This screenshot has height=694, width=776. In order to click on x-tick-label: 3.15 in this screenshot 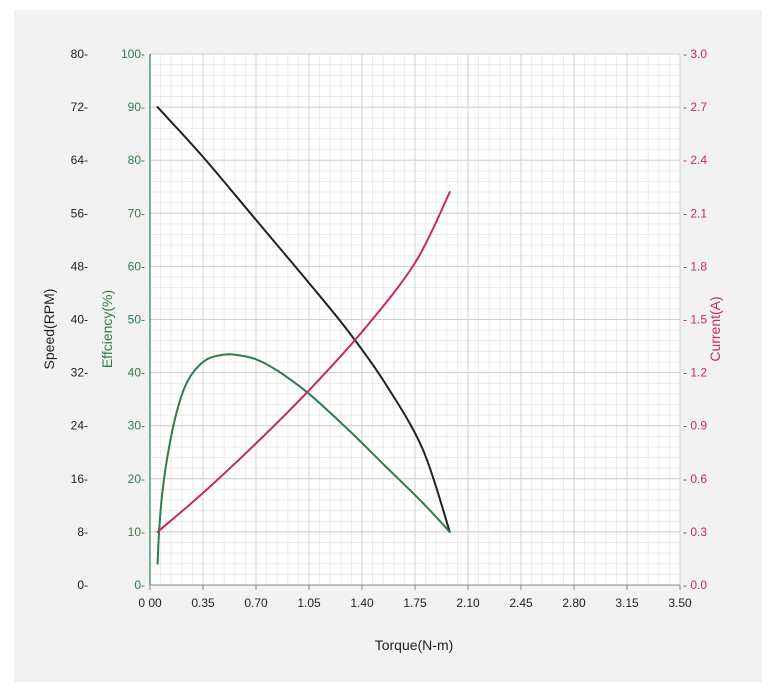, I will do `click(627, 603)`.